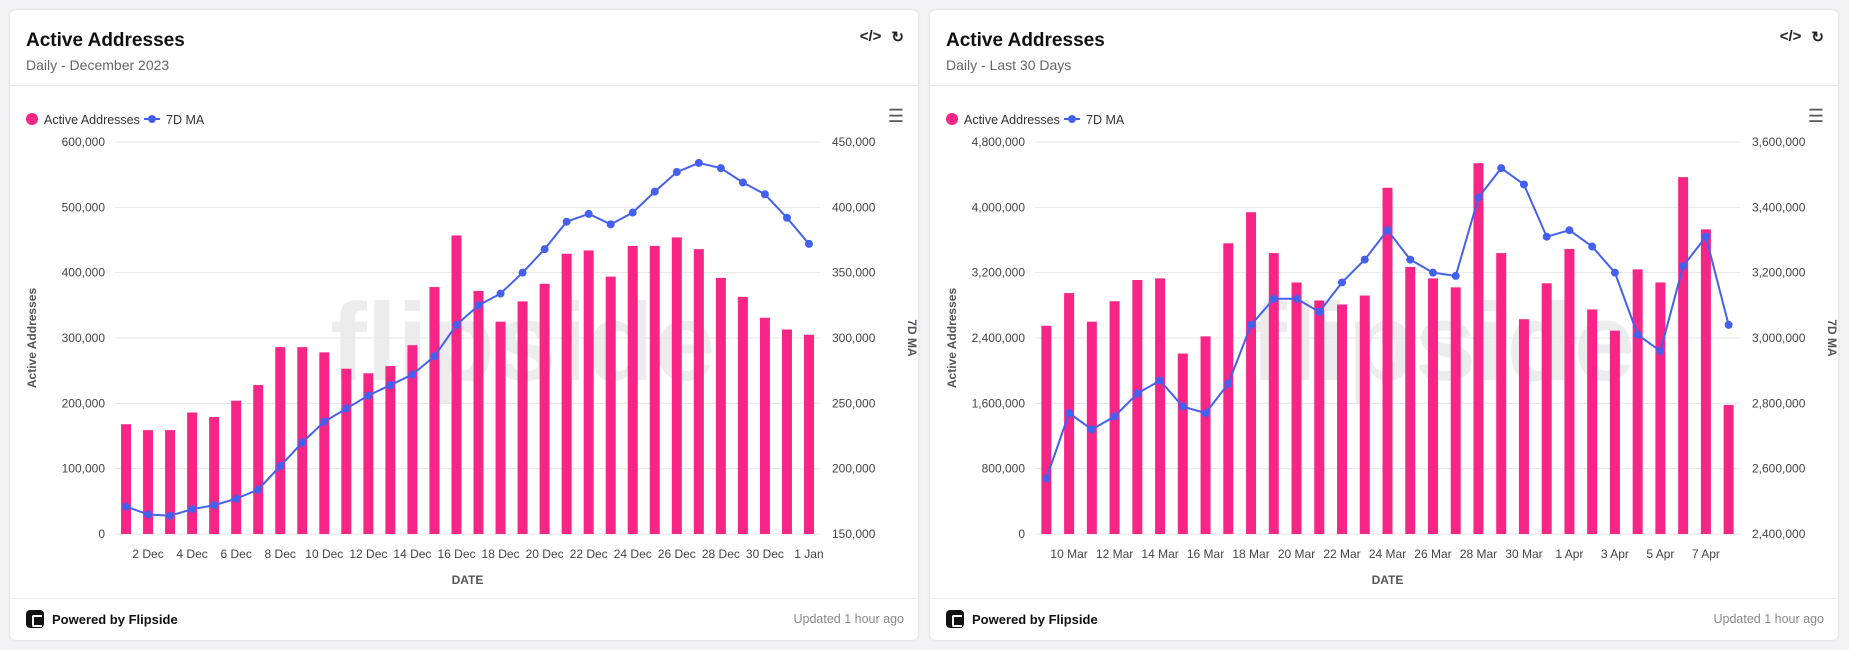  What do you see at coordinates (1072, 119) in the screenshot?
I see `legend-marker-dot` at bounding box center [1072, 119].